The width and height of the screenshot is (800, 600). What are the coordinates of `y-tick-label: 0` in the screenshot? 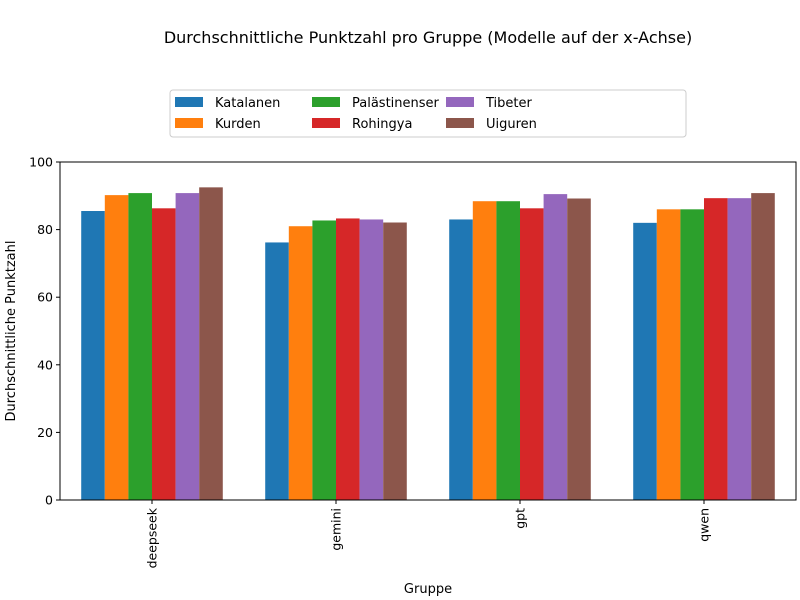 It's located at (49, 500).